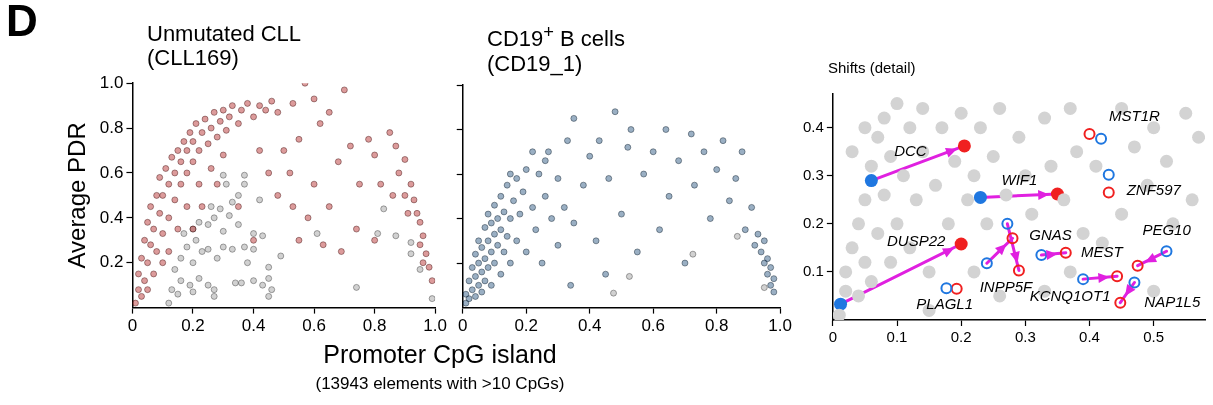  Describe the element at coordinates (1019, 180) in the screenshot. I see `annotation: WIF1` at that location.